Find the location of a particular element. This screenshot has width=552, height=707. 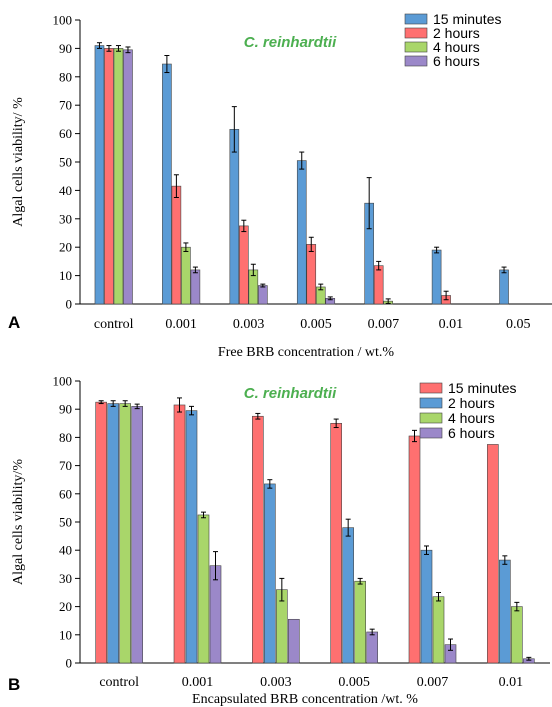

y-axis-title: Algal cells viability/ % is located at coordinates (18, 162).